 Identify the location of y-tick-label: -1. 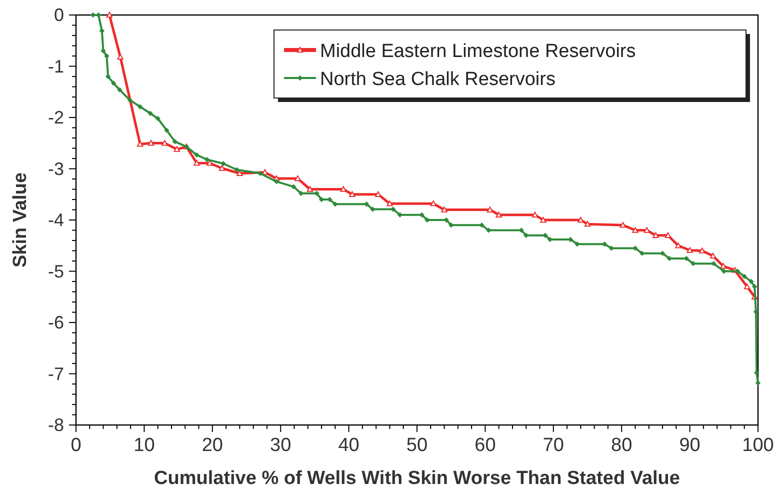
(56, 66).